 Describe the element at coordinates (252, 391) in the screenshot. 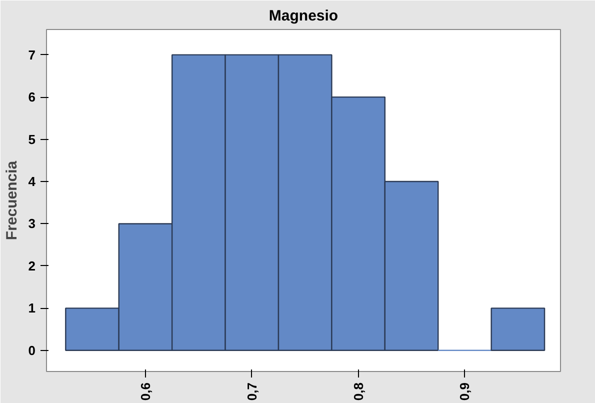

I see `x-tick-label: 0,7` at that location.